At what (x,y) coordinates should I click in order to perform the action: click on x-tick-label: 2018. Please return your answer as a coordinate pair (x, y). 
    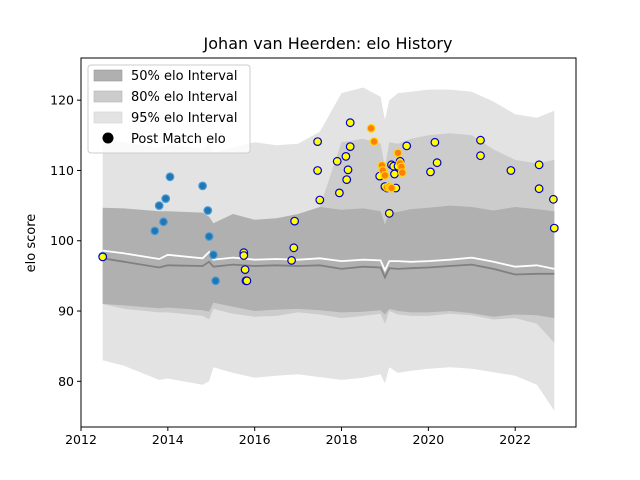
    Looking at the image, I should click on (342, 439).